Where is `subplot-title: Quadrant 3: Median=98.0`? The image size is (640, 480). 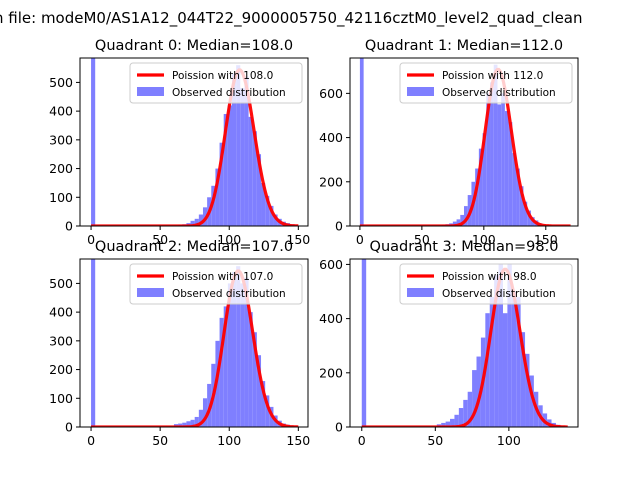
subplot-title: Quadrant 3: Median=98.0 is located at coordinates (464, 247).